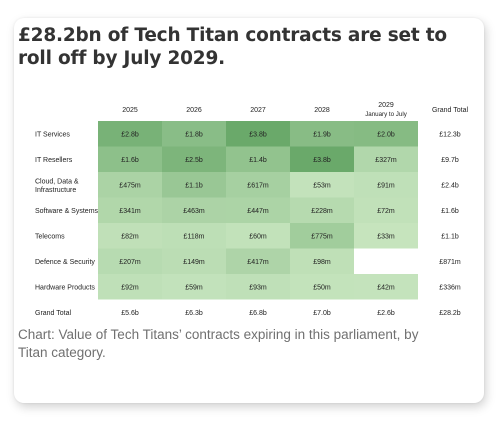 The image size is (500, 425). What do you see at coordinates (50, 236) in the screenshot?
I see `row-label: Telecoms` at bounding box center [50, 236].